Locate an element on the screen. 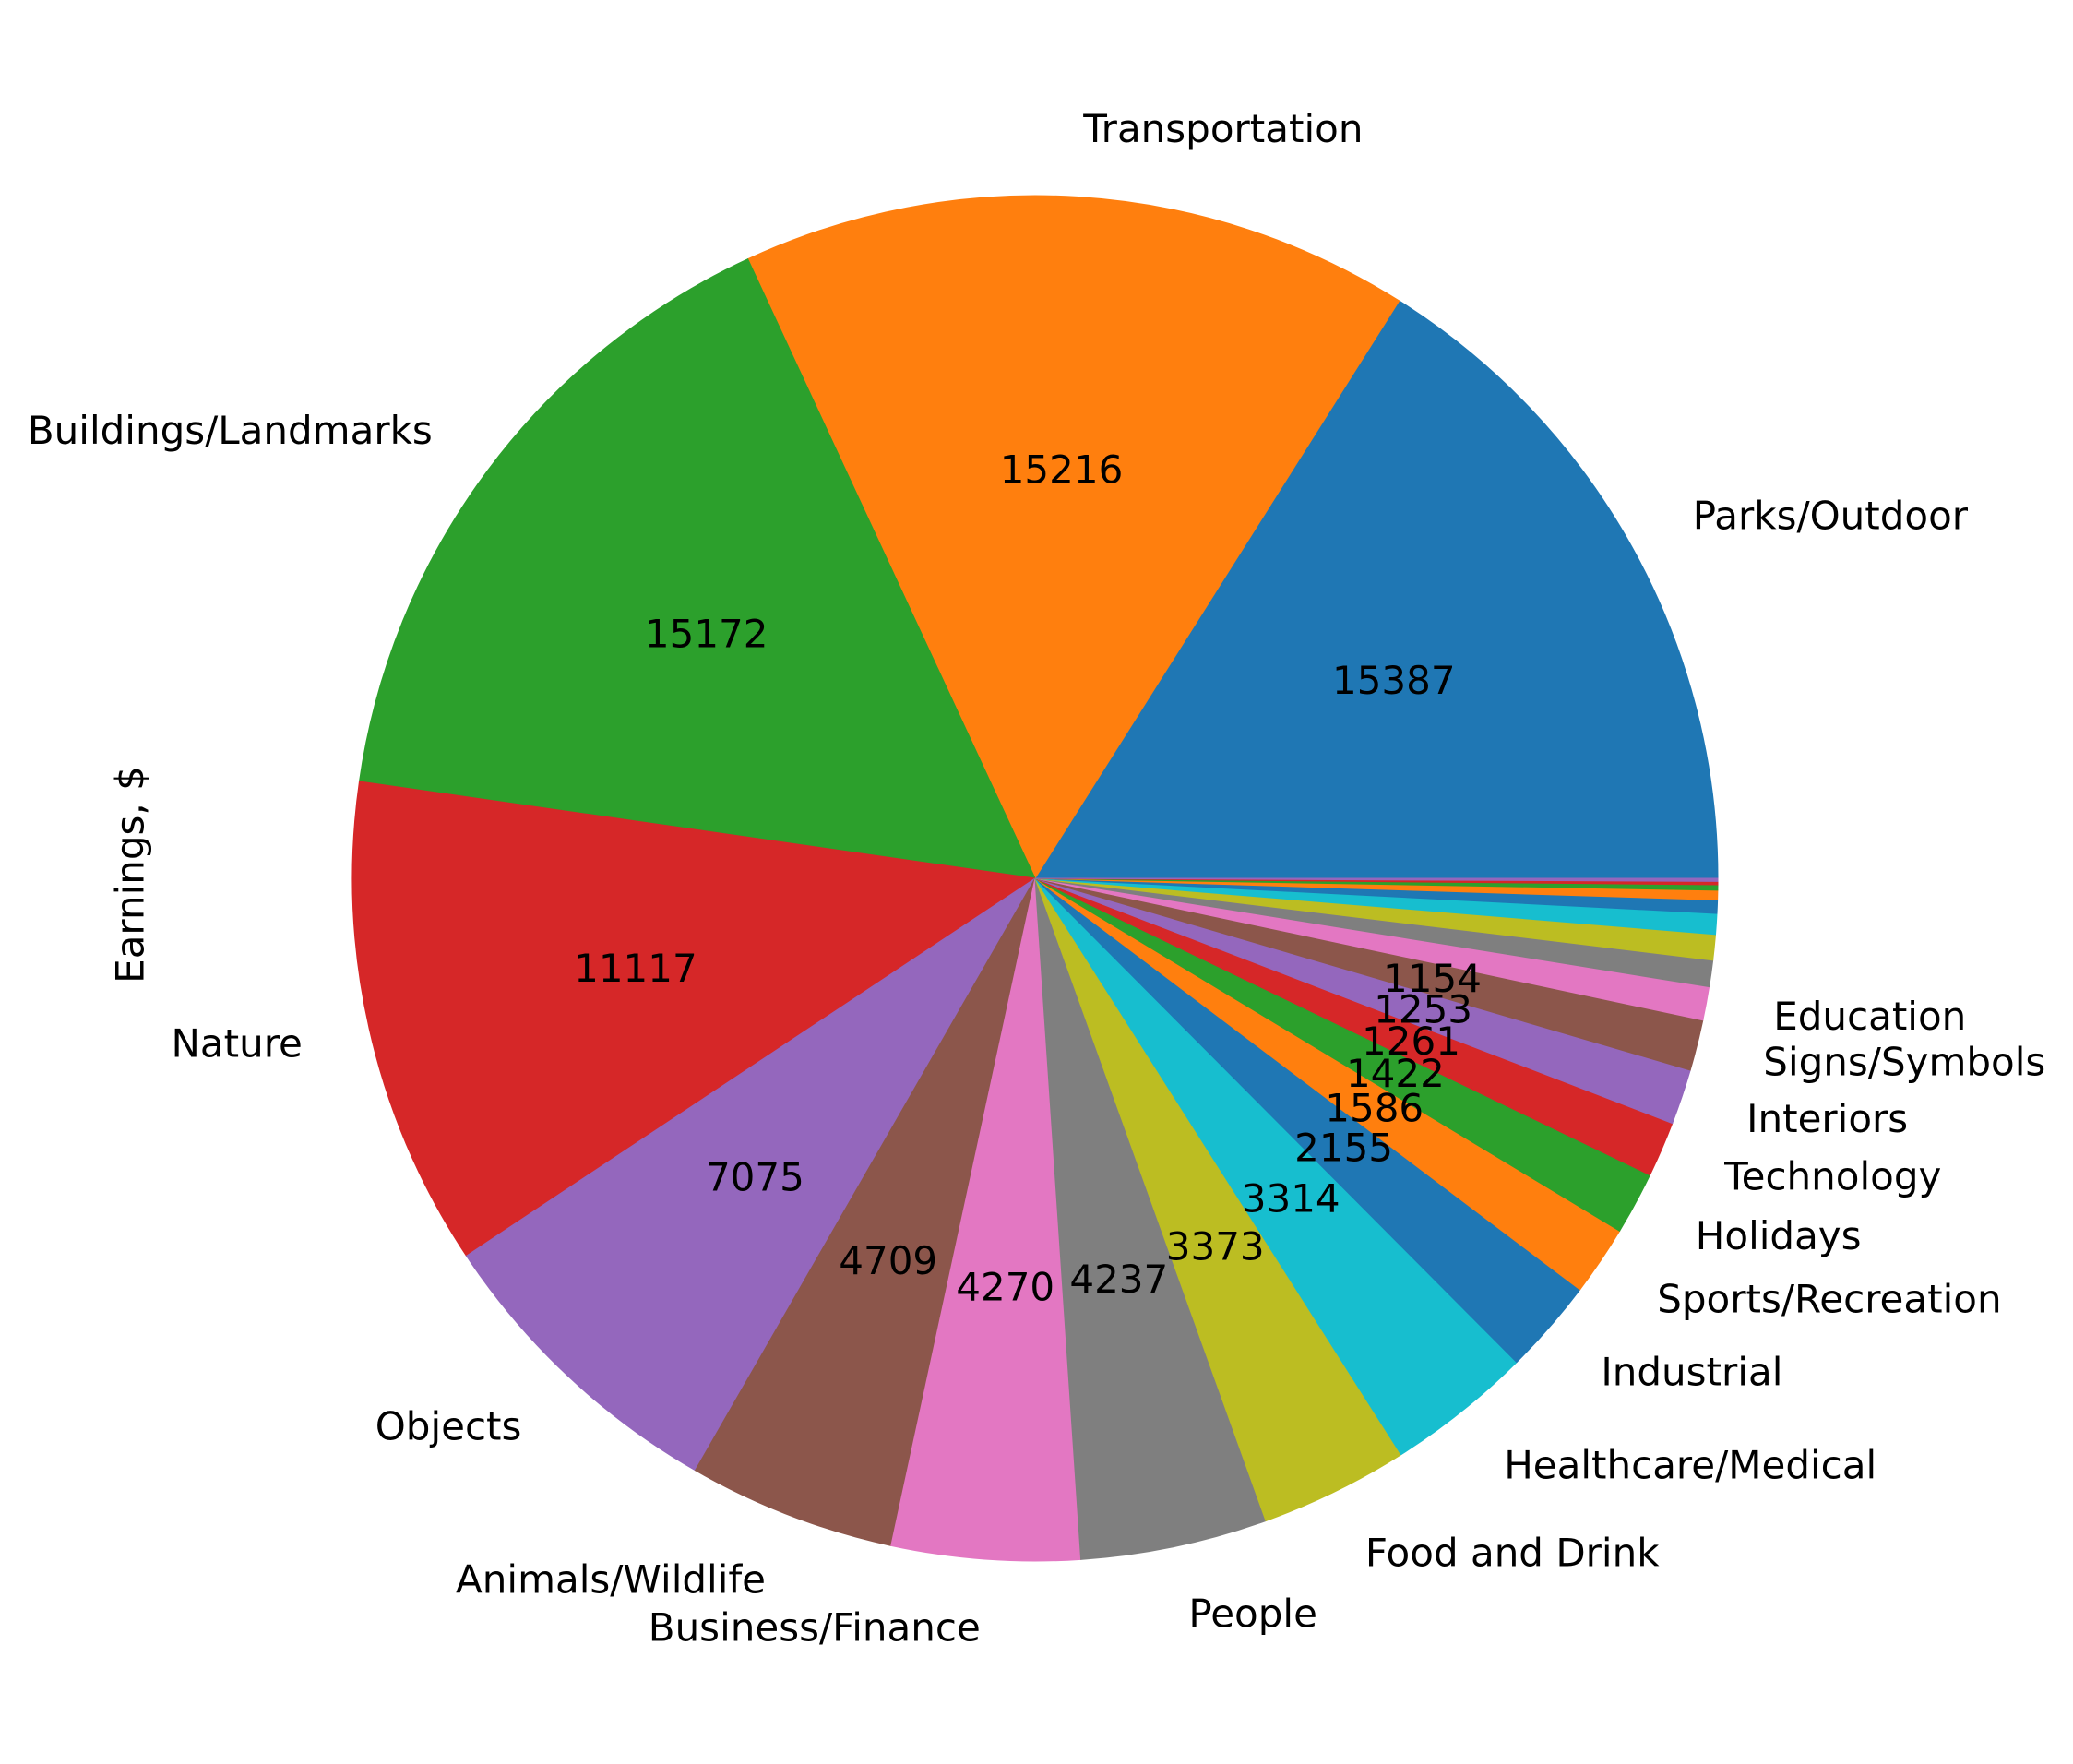 The image size is (2073, 1764). slice-value-parks-outdoor: 15387 is located at coordinates (1394, 680).